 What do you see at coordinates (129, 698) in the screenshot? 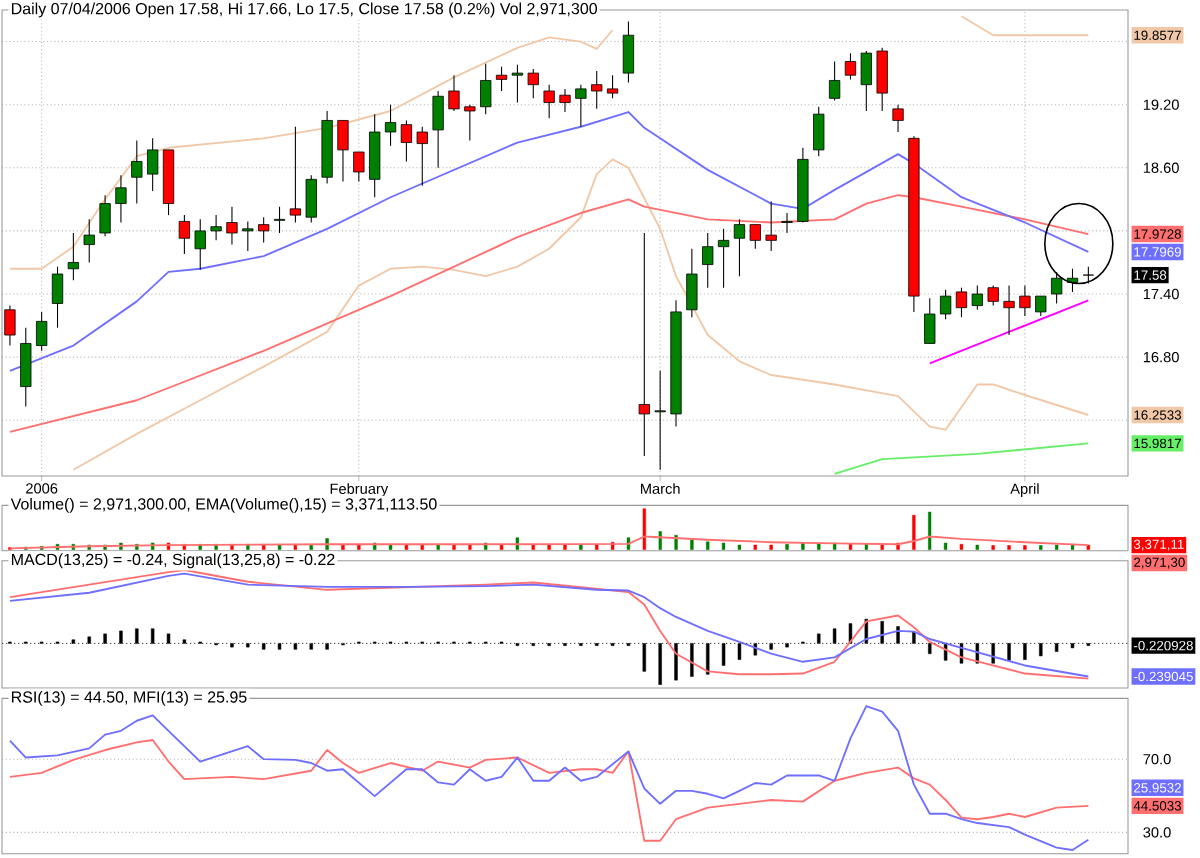
I see `chart-title: RSI(13) = 44.50, MFI(13) = 25.95` at bounding box center [129, 698].